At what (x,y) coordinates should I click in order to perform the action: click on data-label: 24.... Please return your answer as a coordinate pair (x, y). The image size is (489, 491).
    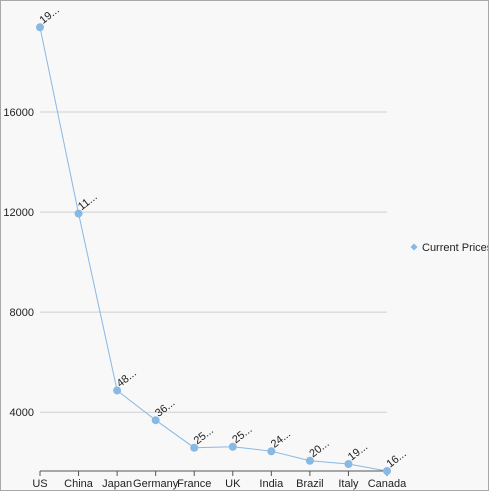
    Looking at the image, I should click on (281, 439).